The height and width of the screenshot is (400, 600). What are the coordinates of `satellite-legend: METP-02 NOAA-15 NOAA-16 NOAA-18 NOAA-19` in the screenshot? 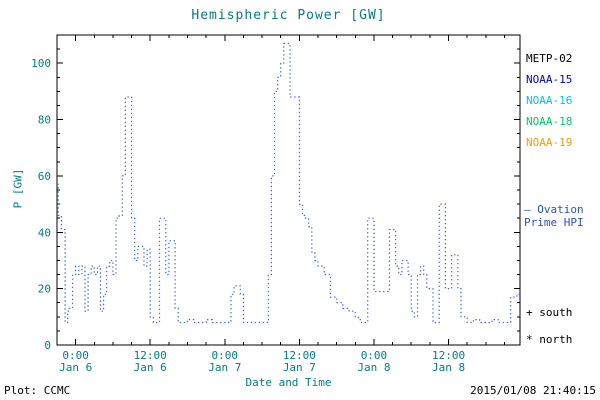 It's located at (549, 100).